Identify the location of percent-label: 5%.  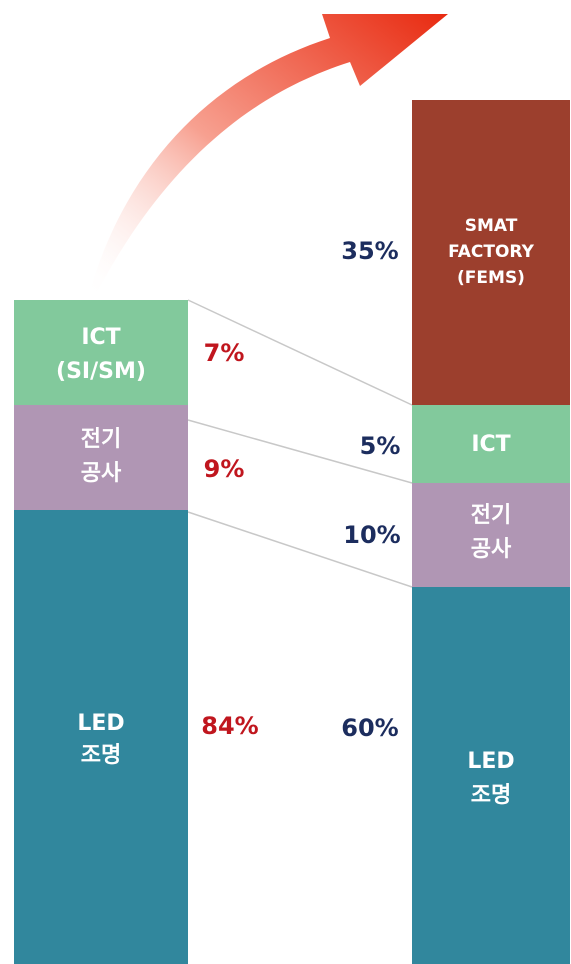
(380, 446).